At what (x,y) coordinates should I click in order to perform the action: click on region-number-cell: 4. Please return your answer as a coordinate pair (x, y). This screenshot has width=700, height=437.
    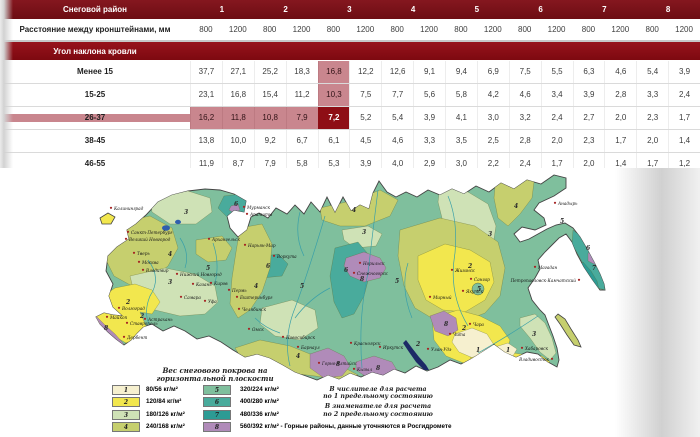
    Looking at the image, I should click on (413, 9).